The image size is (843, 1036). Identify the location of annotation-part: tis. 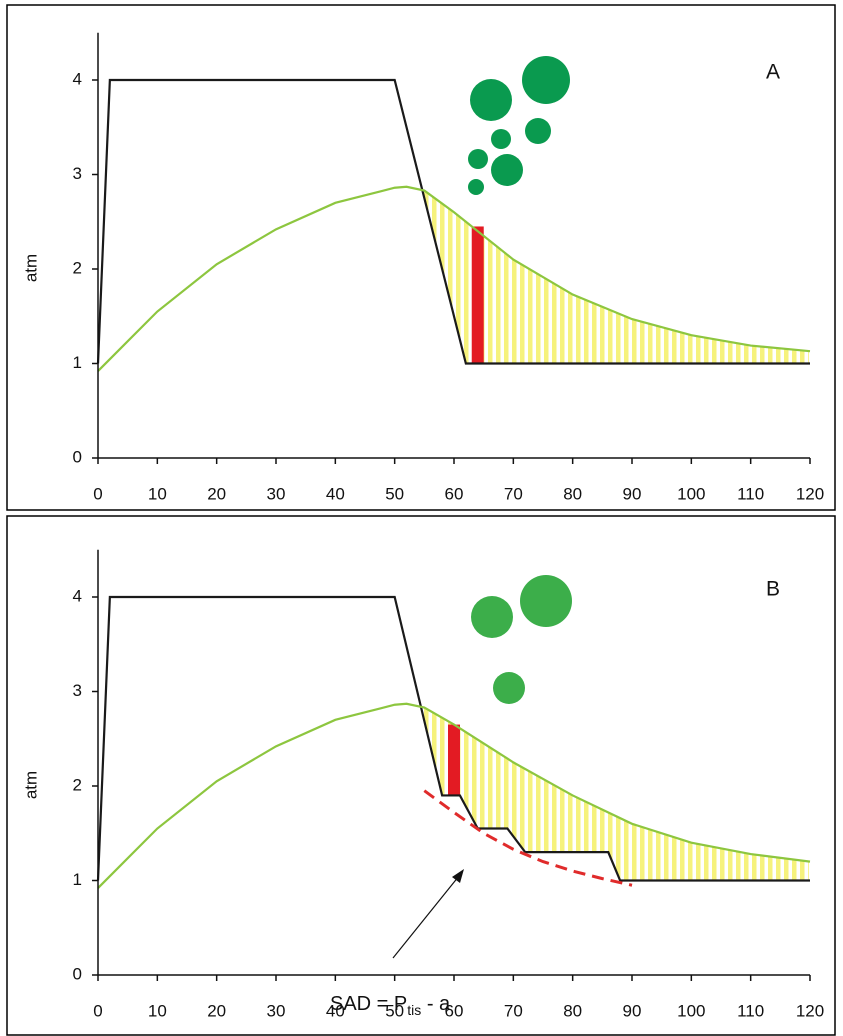
(414, 1010).